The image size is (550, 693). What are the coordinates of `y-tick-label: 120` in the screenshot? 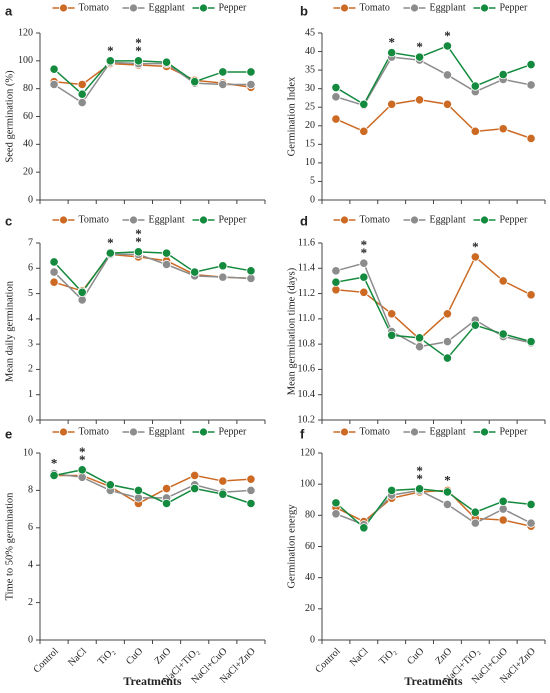 It's located at (25, 32).